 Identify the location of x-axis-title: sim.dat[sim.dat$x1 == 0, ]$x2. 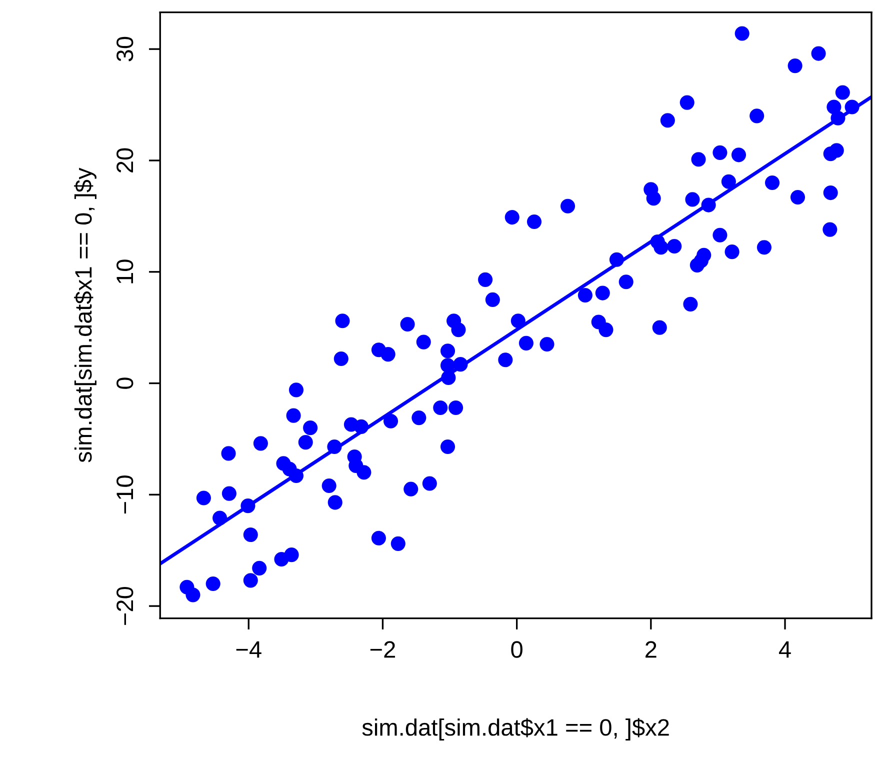
(515, 729).